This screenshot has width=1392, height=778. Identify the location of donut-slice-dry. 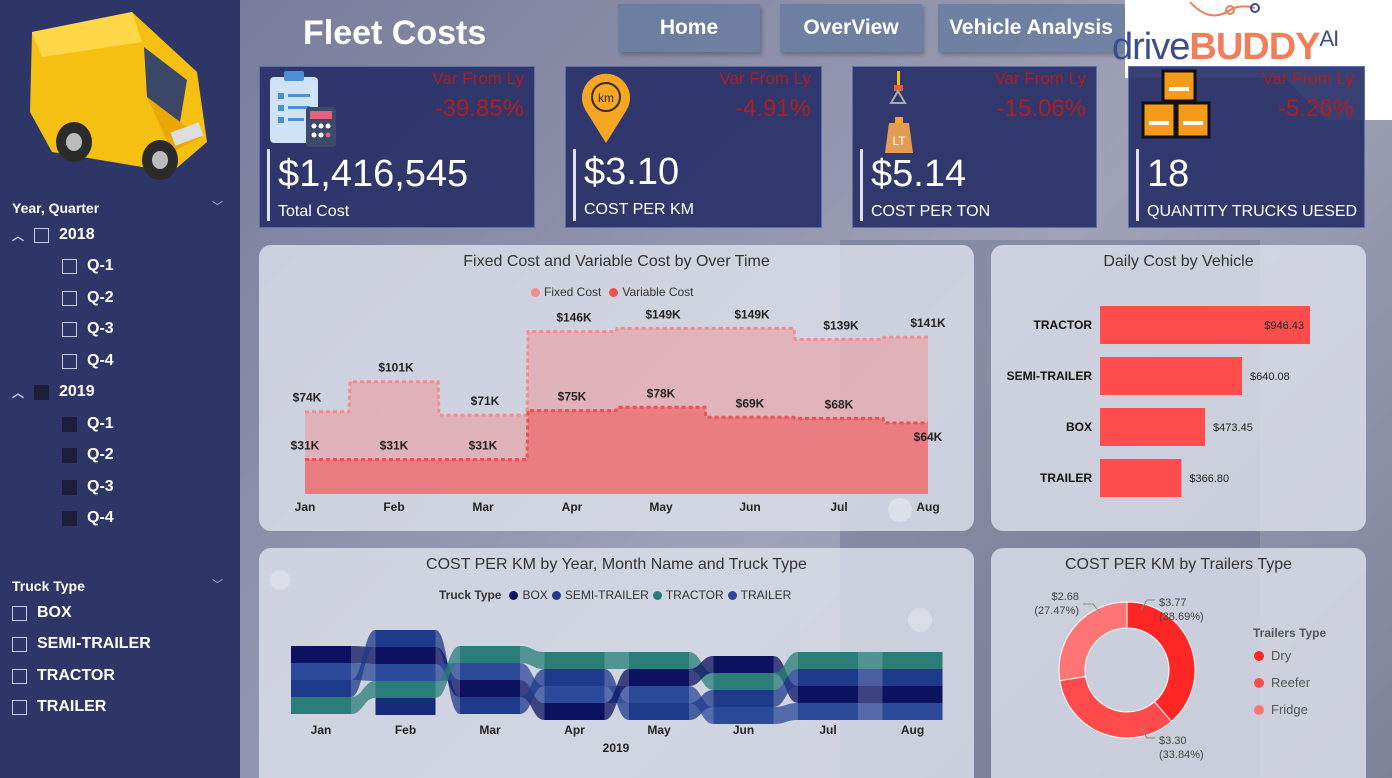
(1161, 662).